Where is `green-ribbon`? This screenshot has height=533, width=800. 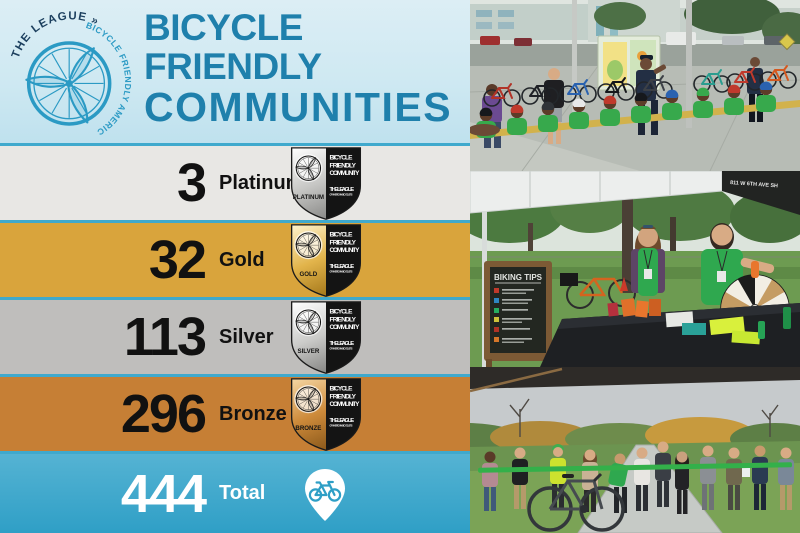
green-ribbon is located at coordinates (635, 467).